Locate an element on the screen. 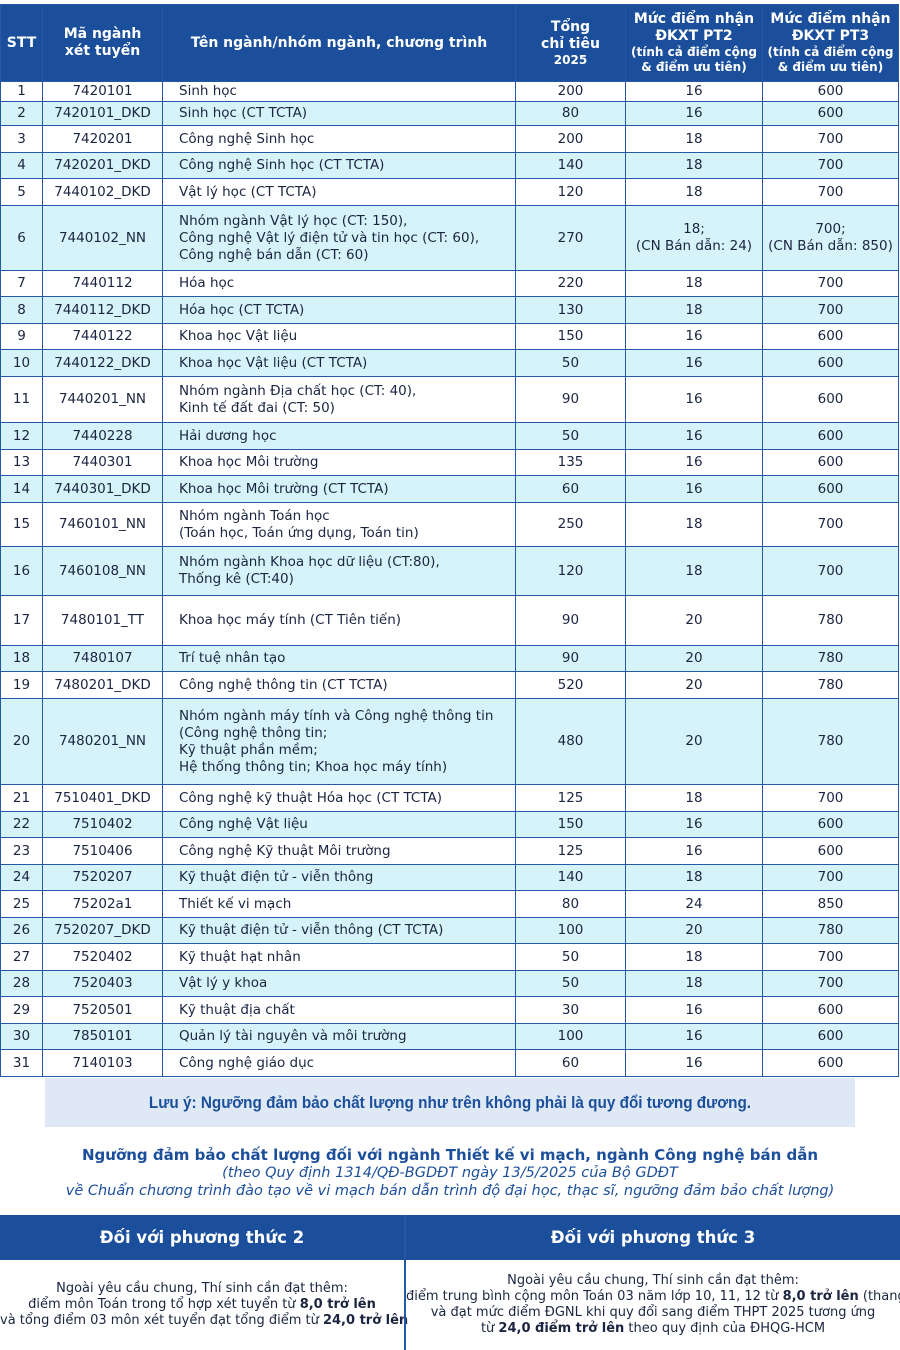  stt: 29 is located at coordinates (21, 1010).